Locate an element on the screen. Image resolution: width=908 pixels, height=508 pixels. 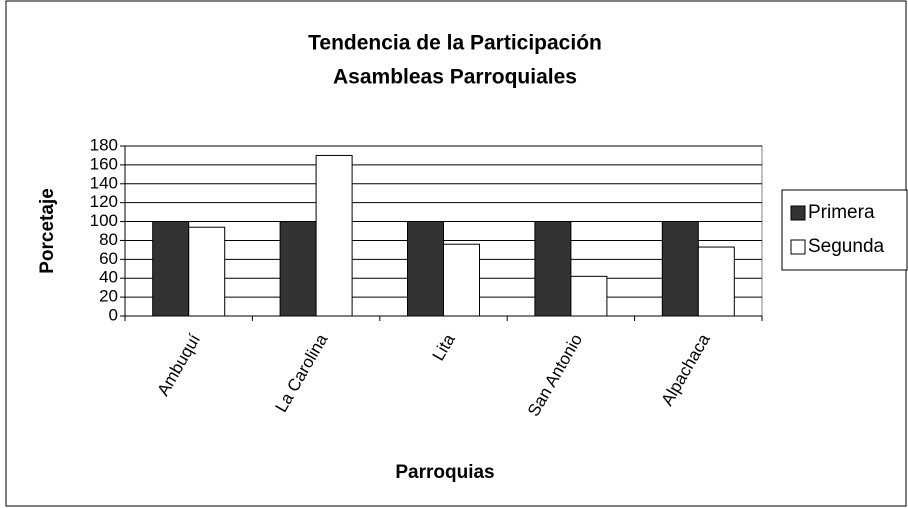
legend-label: Segunda is located at coordinates (846, 246).